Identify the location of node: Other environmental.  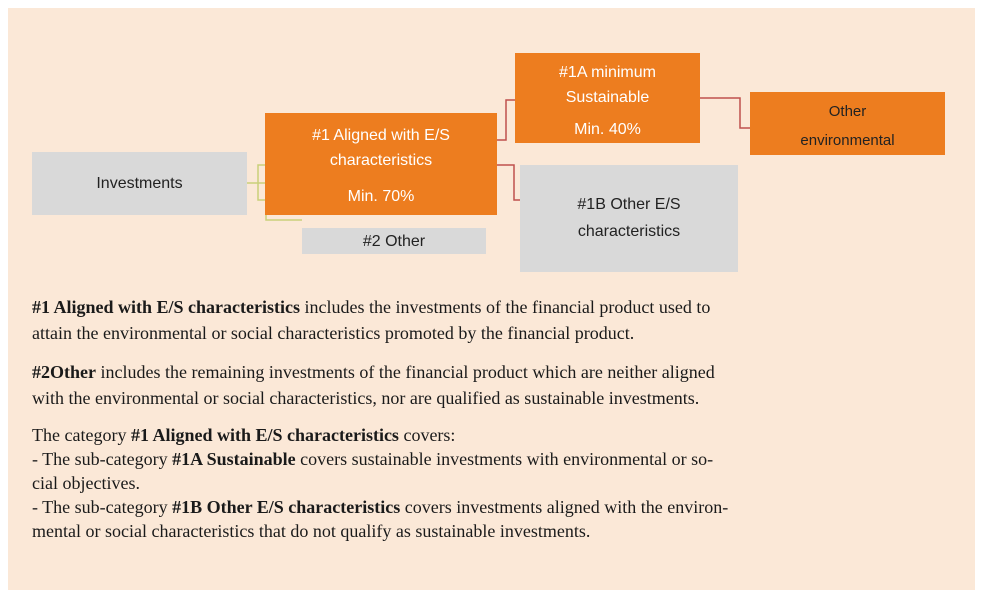
(847, 123).